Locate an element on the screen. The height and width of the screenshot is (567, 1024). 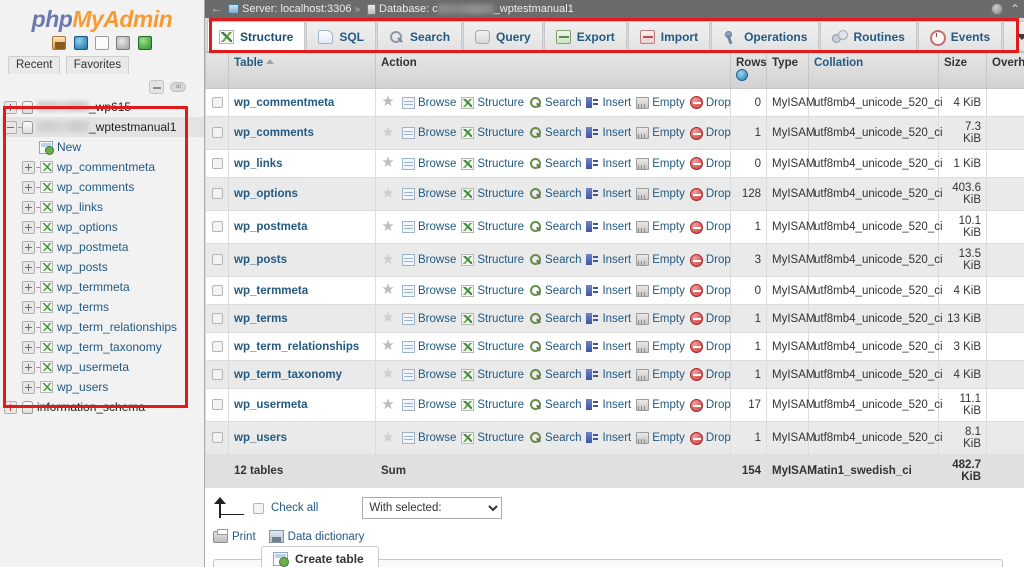
tab-operations: Operations is located at coordinates (765, 36).